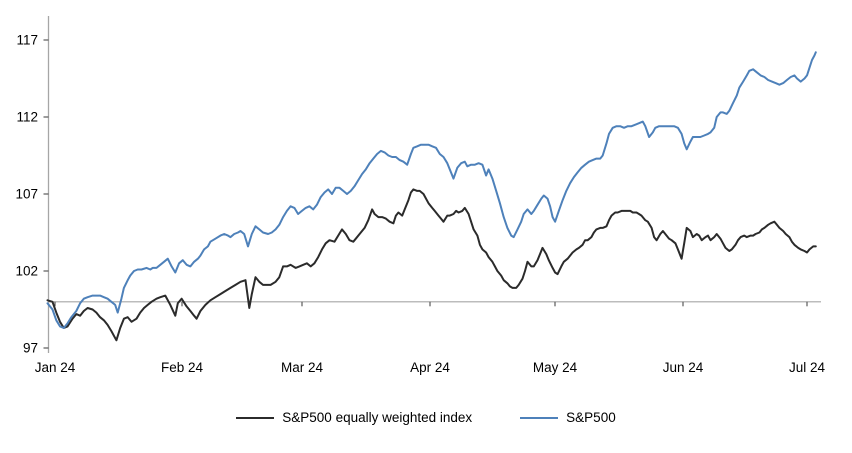 This screenshot has width=852, height=453. What do you see at coordinates (539, 417) in the screenshot?
I see `legend-line-swatch-sp500` at bounding box center [539, 417].